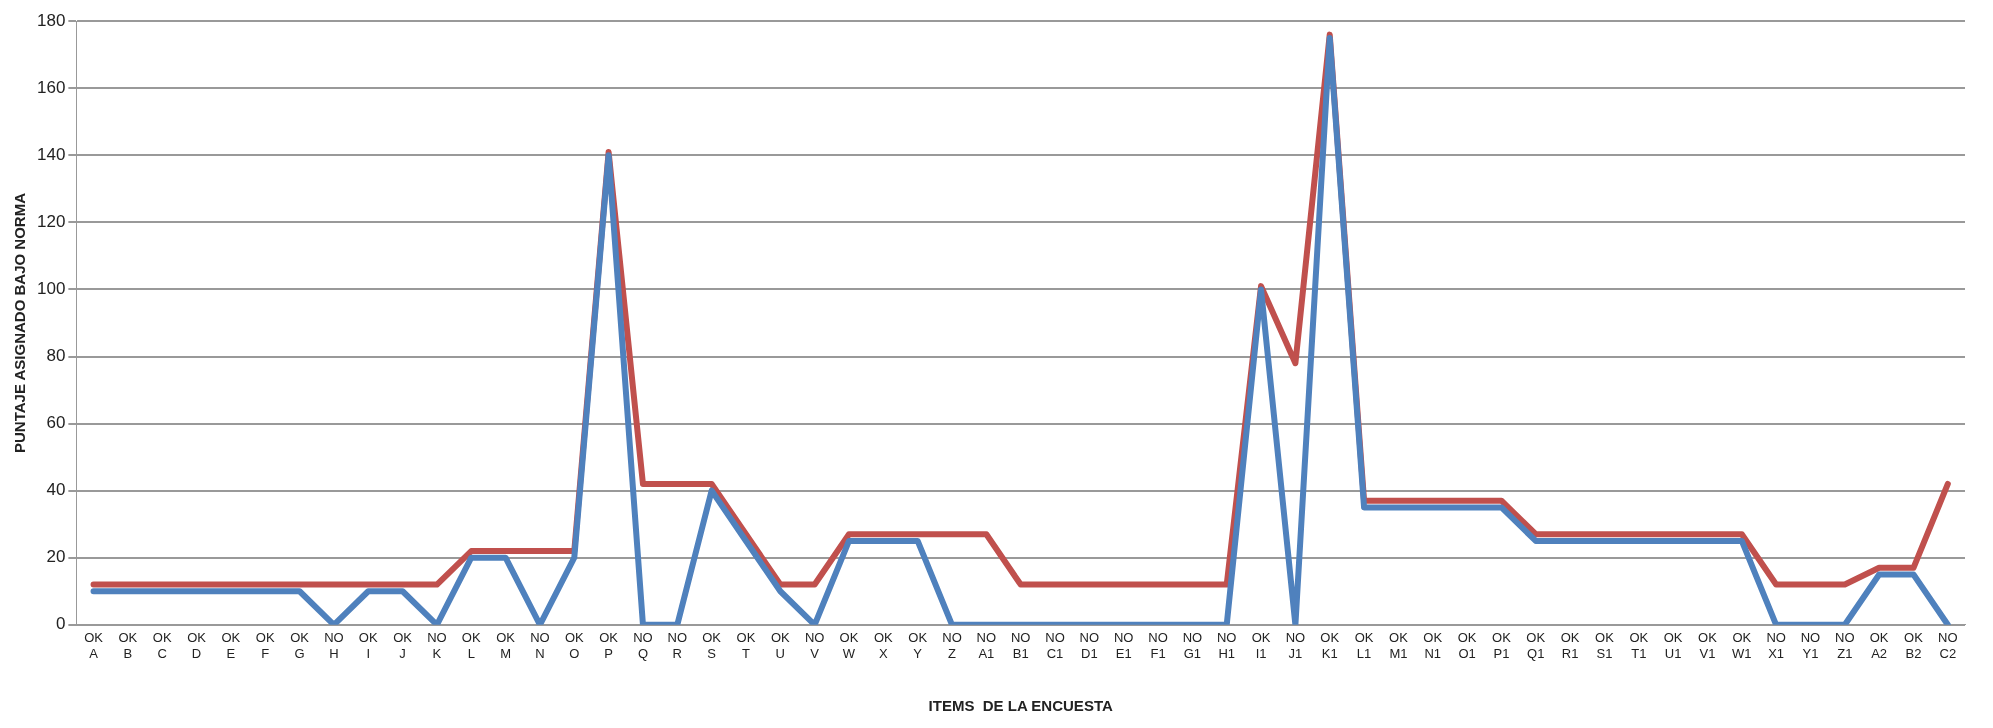  I want to click on x-tick-label: NO Z, so click(952, 645).